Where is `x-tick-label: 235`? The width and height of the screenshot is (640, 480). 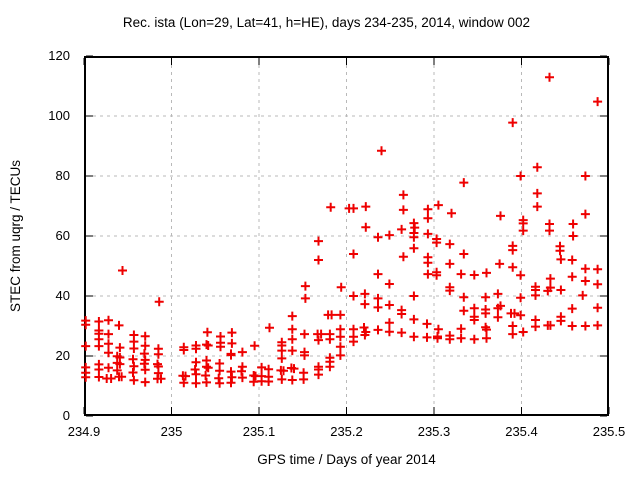
x-tick-label: 235 is located at coordinates (171, 431).